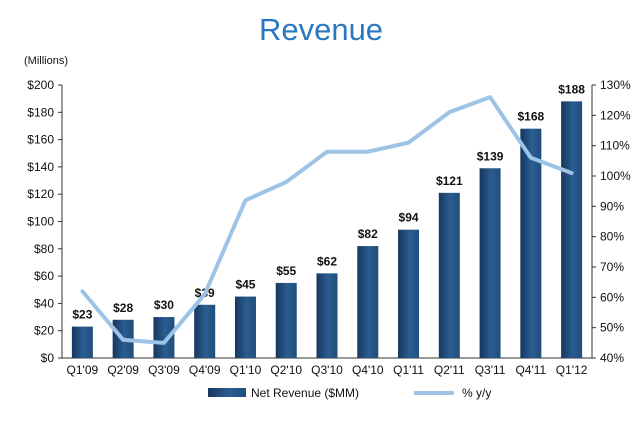 This screenshot has height=423, width=642. Describe the element at coordinates (612, 267) in the screenshot. I see `right-tick-label: 70%` at that location.